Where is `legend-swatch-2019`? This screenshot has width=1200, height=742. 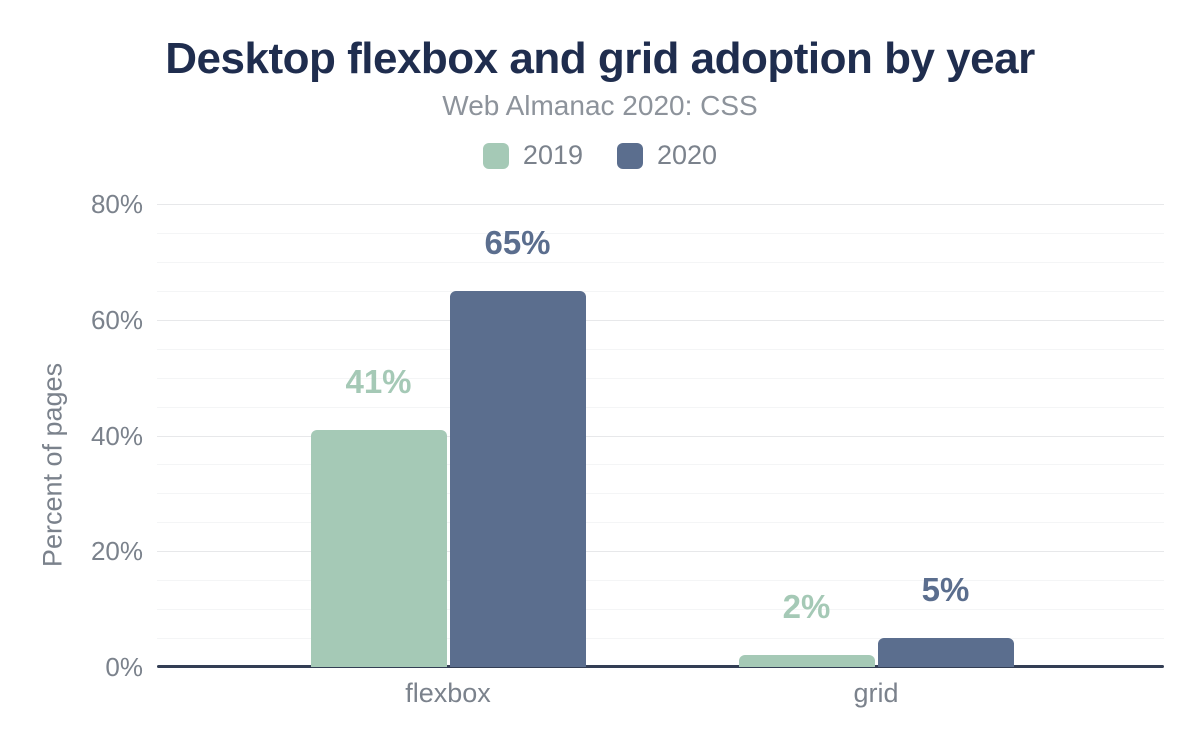
legend-swatch-2019 is located at coordinates (495, 155).